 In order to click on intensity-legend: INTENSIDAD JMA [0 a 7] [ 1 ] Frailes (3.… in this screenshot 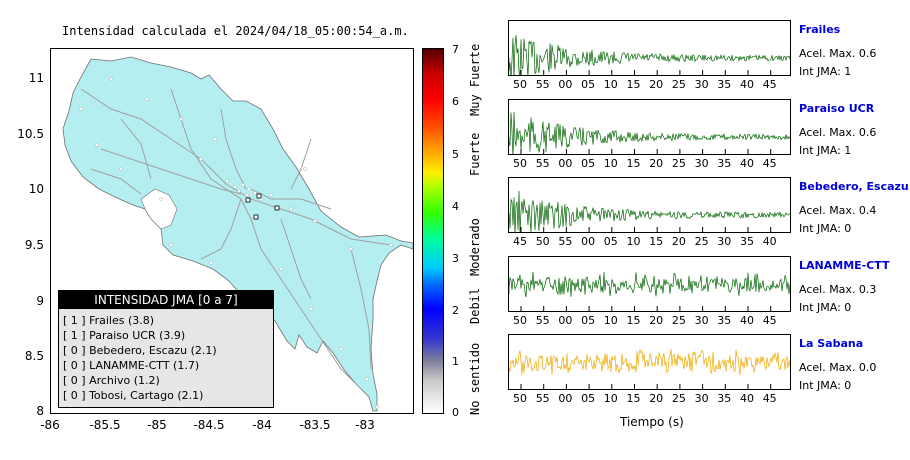, I will do `click(166, 349)`.